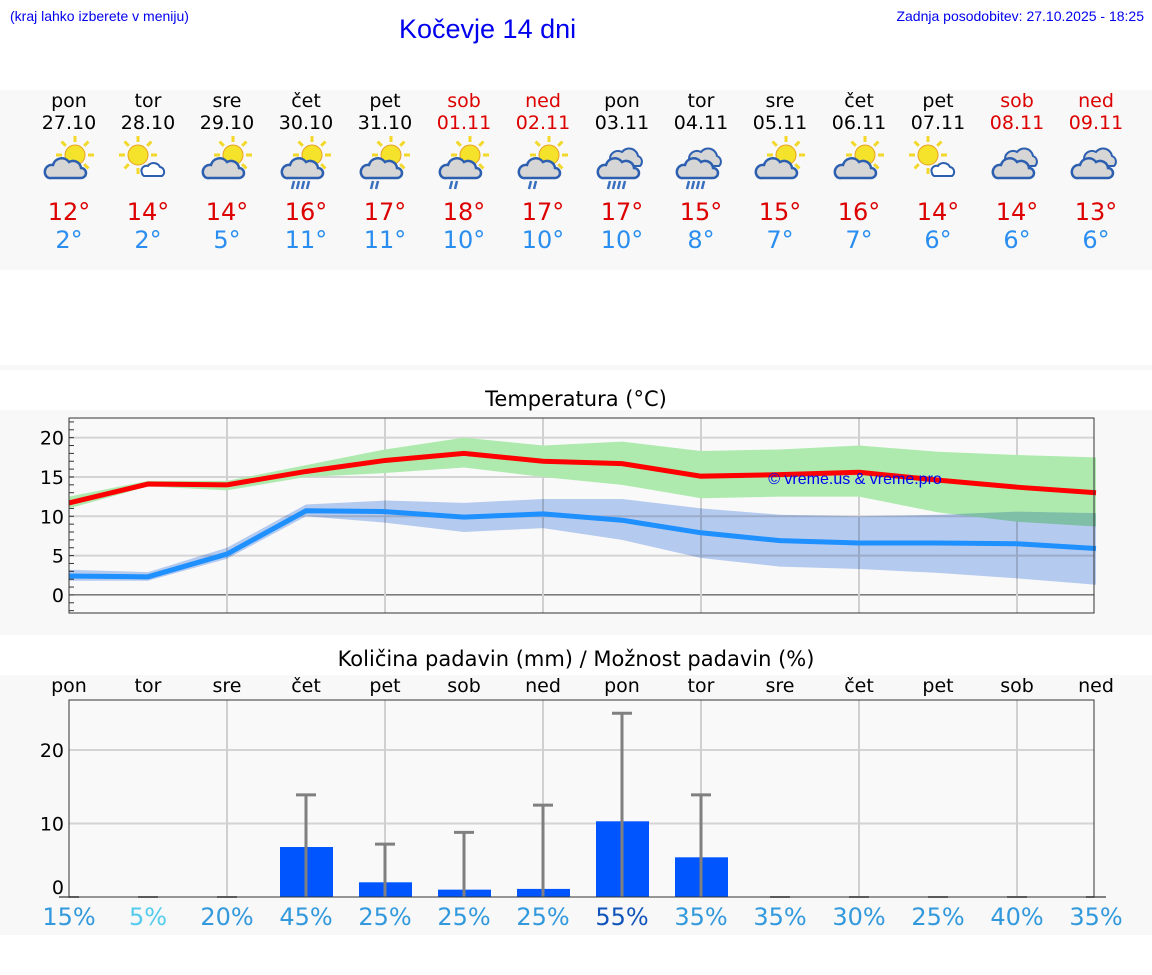  What do you see at coordinates (306, 212) in the screenshot?
I see `max-temperature: 16°` at bounding box center [306, 212].